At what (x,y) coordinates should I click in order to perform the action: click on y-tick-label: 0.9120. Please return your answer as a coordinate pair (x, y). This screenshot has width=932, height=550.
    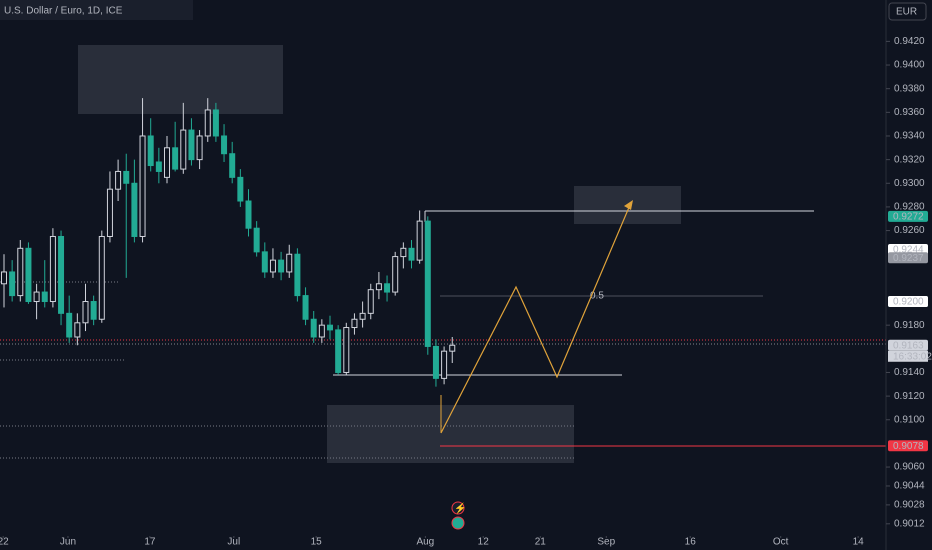
    Looking at the image, I should click on (909, 396).